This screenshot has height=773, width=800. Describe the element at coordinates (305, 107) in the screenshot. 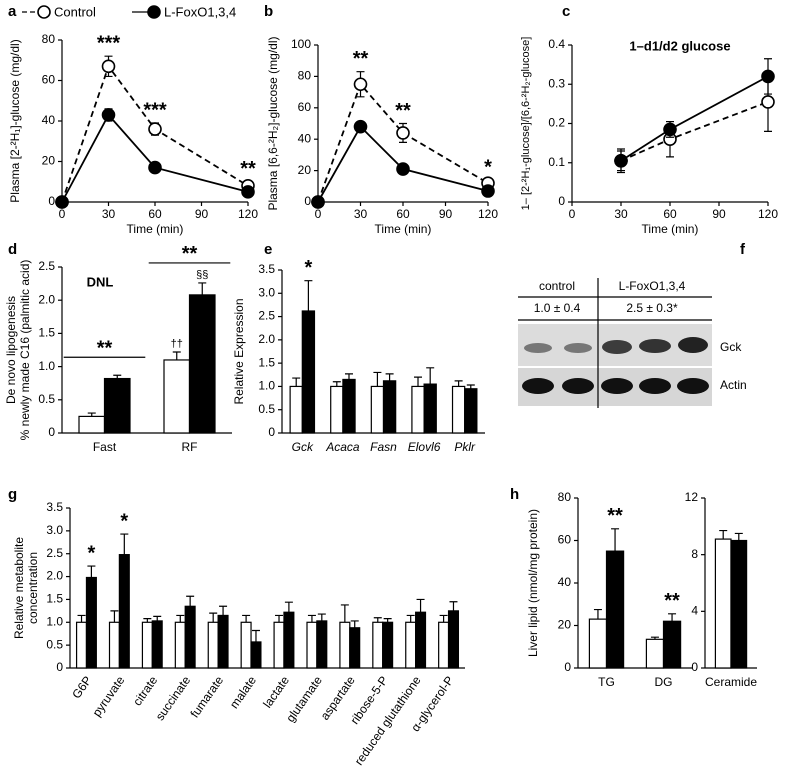

I see `y-tick-label: 60` at that location.